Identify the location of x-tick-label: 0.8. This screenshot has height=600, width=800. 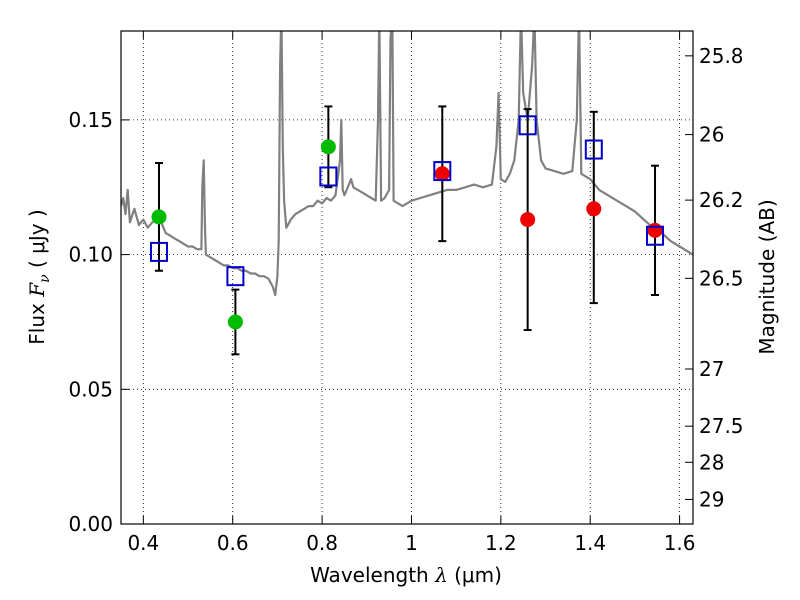
(322, 543).